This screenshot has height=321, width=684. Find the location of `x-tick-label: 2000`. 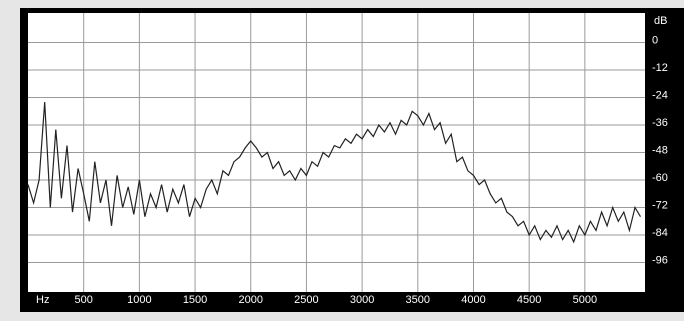

x-tick-label: 2000 is located at coordinates (251, 300).